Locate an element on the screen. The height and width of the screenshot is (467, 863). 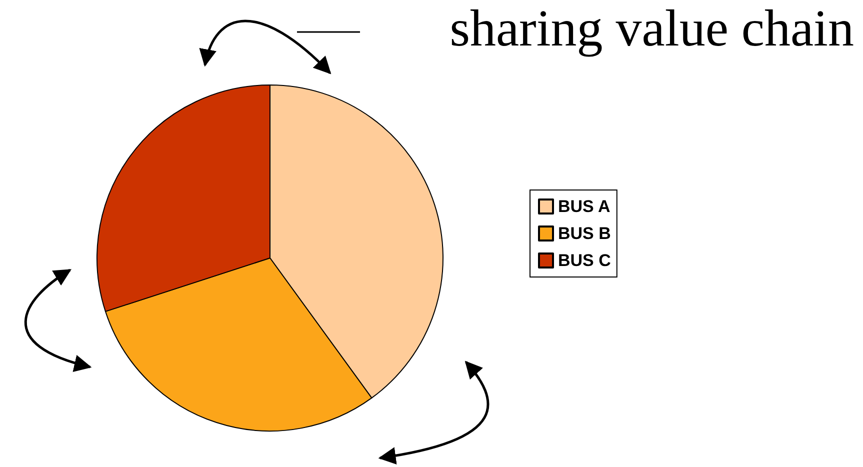
legend-label: BUS C is located at coordinates (584, 260).